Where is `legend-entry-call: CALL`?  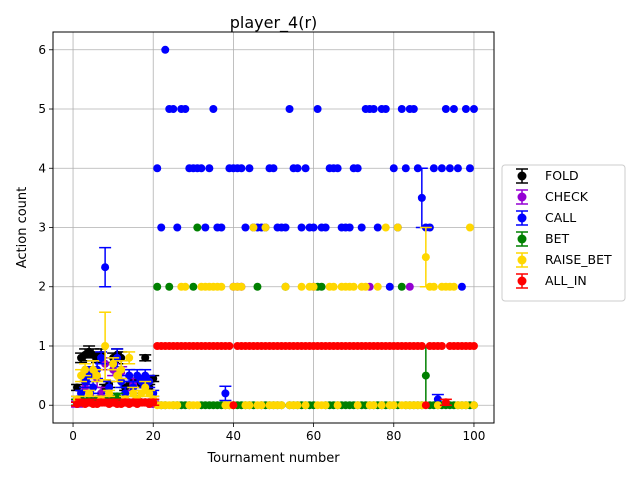
legend-entry-call: CALL is located at coordinates (546, 218).